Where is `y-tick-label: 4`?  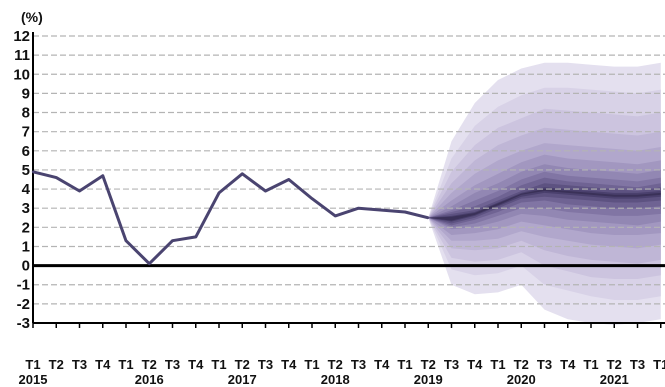 y-tick-label: 4 is located at coordinates (26, 189).